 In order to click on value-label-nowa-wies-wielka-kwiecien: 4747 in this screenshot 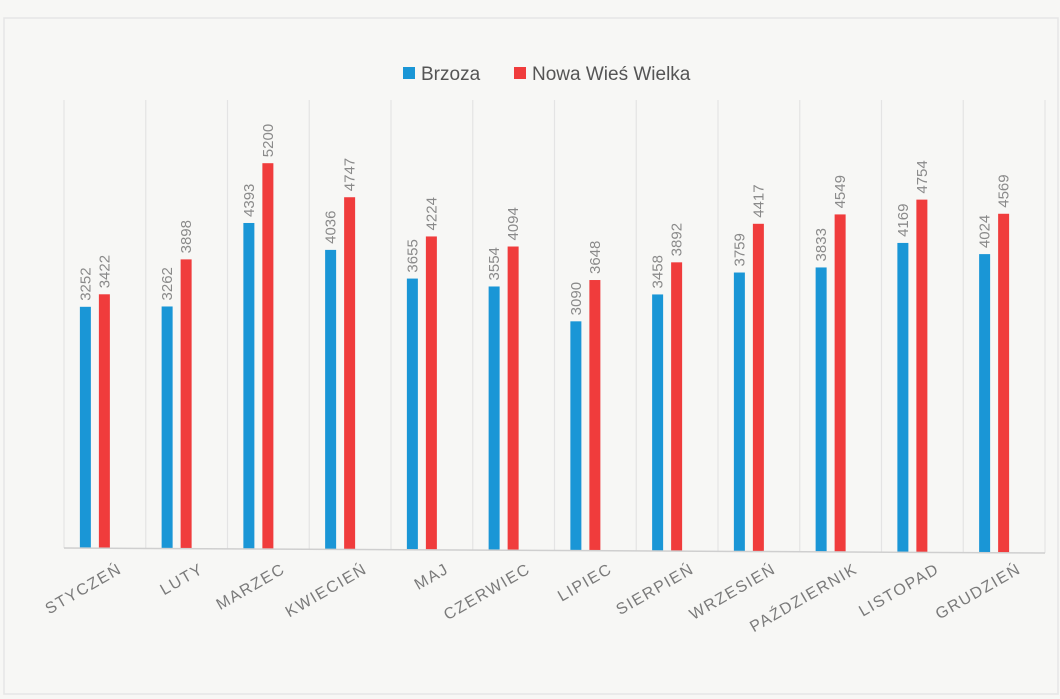, I will do `click(350, 174)`.